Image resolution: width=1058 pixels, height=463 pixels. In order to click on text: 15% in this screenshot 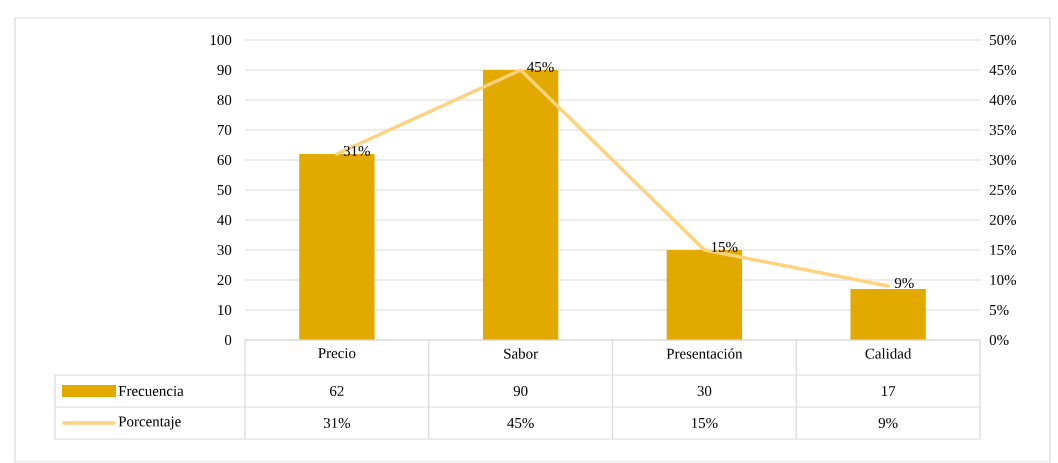, I will do `click(724, 247)`.